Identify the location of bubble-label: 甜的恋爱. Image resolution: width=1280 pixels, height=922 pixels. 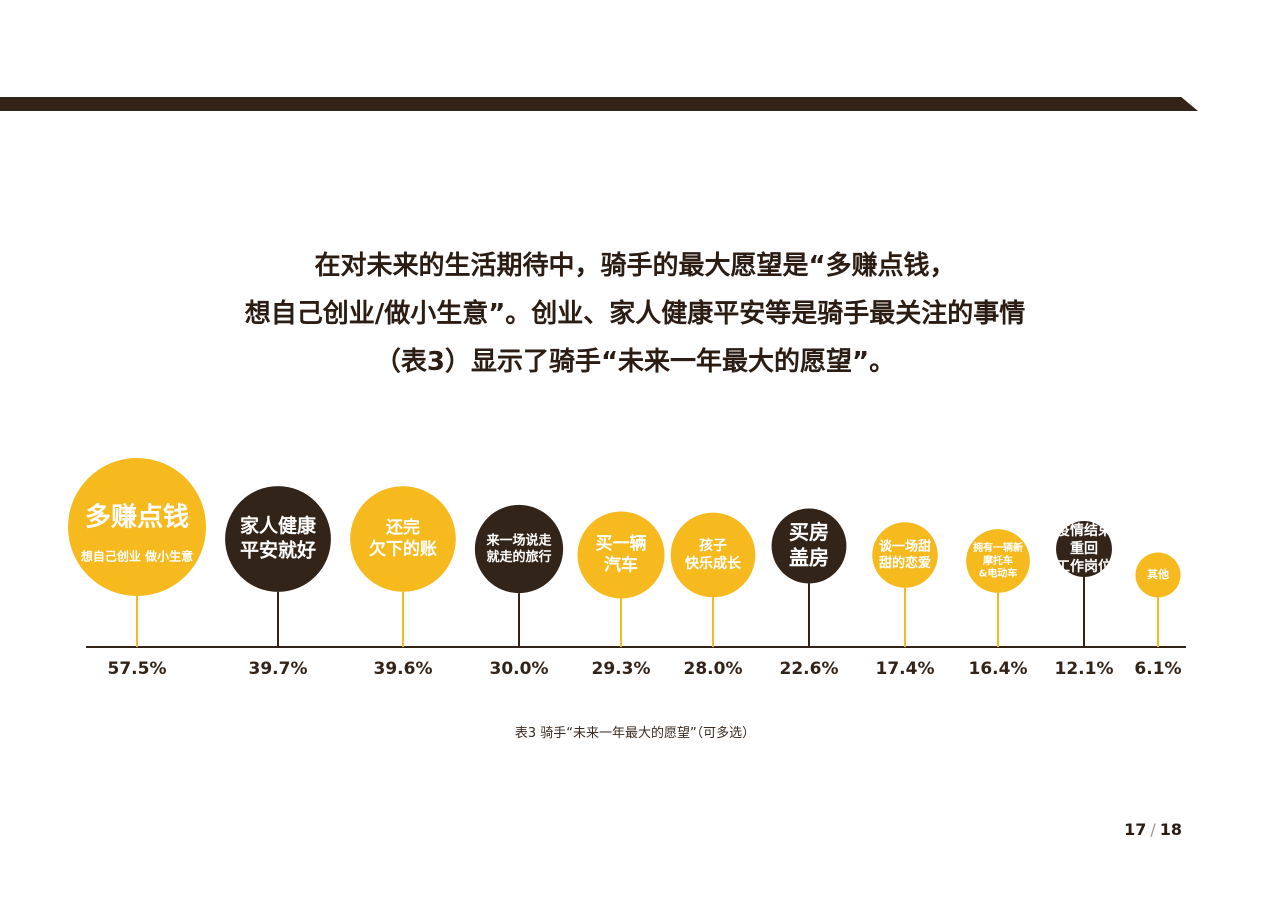
(905, 563).